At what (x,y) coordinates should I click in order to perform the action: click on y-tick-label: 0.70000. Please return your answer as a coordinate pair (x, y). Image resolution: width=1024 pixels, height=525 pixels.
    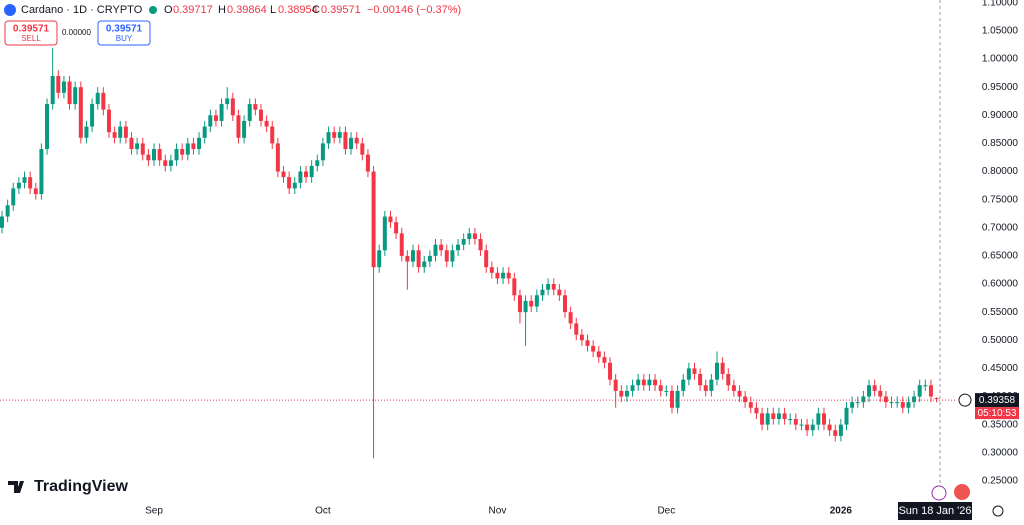
    Looking at the image, I should click on (1000, 227).